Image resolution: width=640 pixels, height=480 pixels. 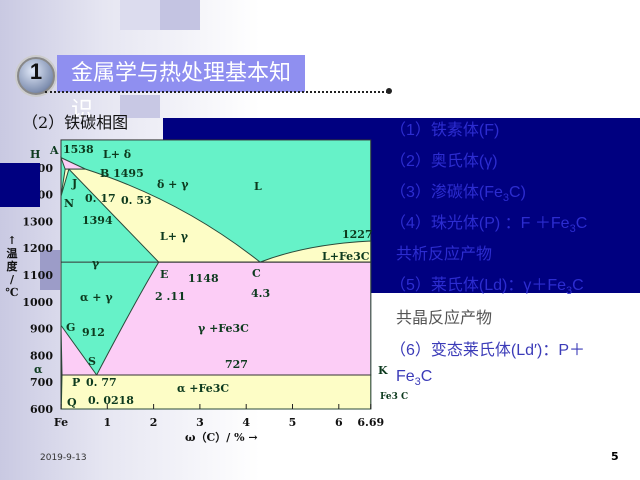 I want to click on y-tick-label: 800, so click(x=41, y=355).